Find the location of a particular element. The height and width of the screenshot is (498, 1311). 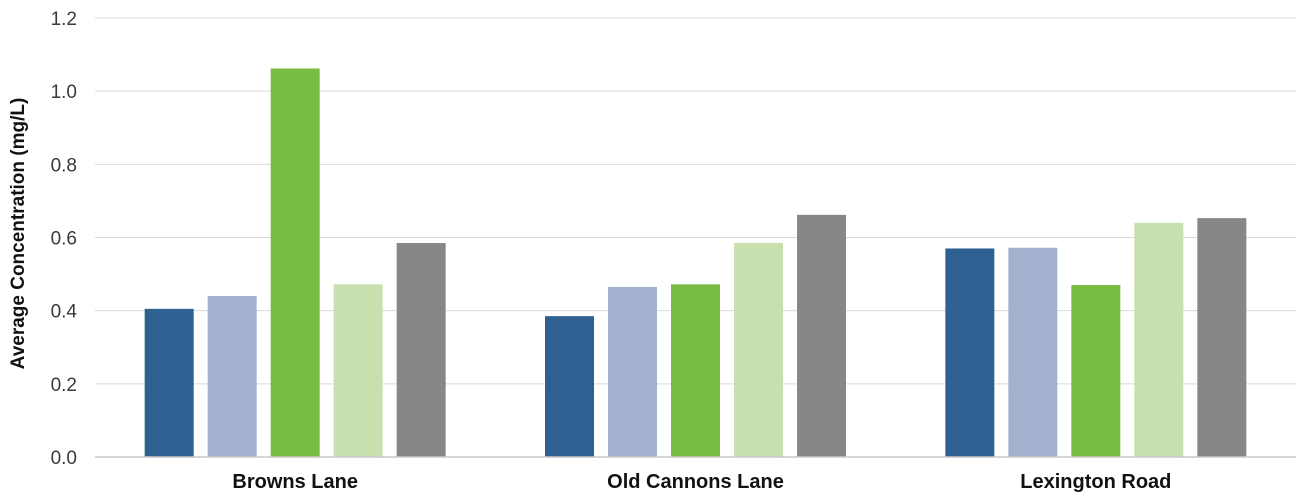

y-tick-label: 1.0 is located at coordinates (64, 92).